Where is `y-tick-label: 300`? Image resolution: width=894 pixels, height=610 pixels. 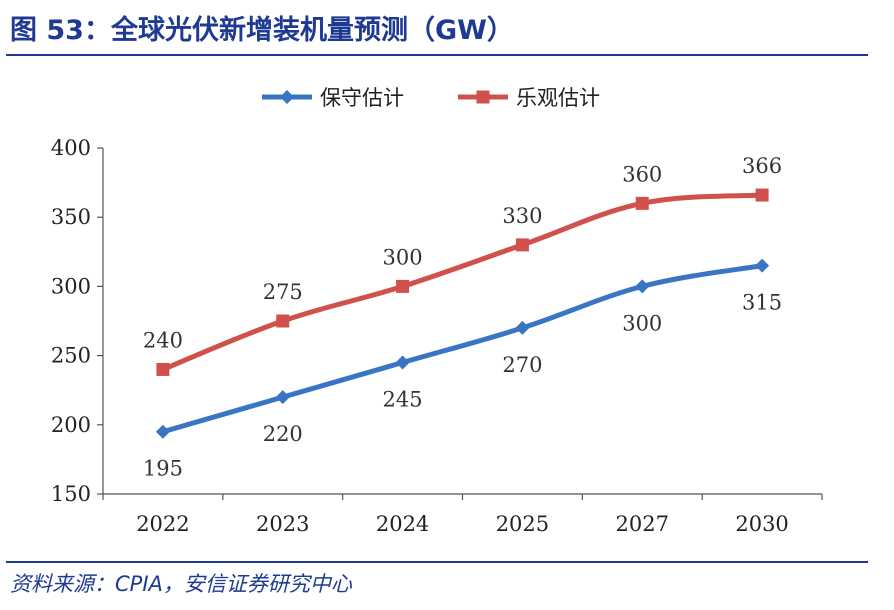
y-tick-label: 300 is located at coordinates (71, 286).